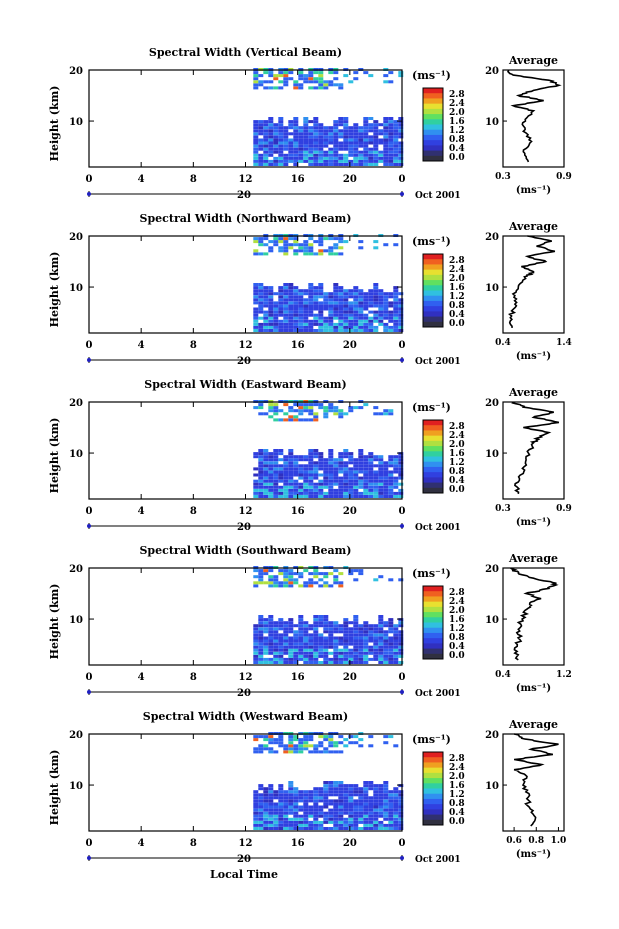 The image size is (619, 929). I want to click on y-axis-label: Height (km), so click(54, 788).